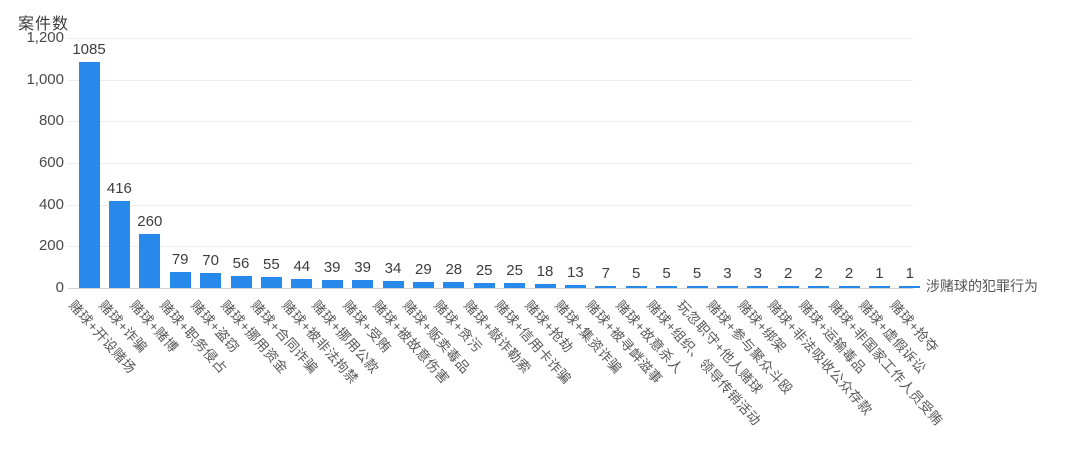 The height and width of the screenshot is (454, 1080). Describe the element at coordinates (302, 283) in the screenshot. I see `bar-赌球+被非法拘禁` at that location.